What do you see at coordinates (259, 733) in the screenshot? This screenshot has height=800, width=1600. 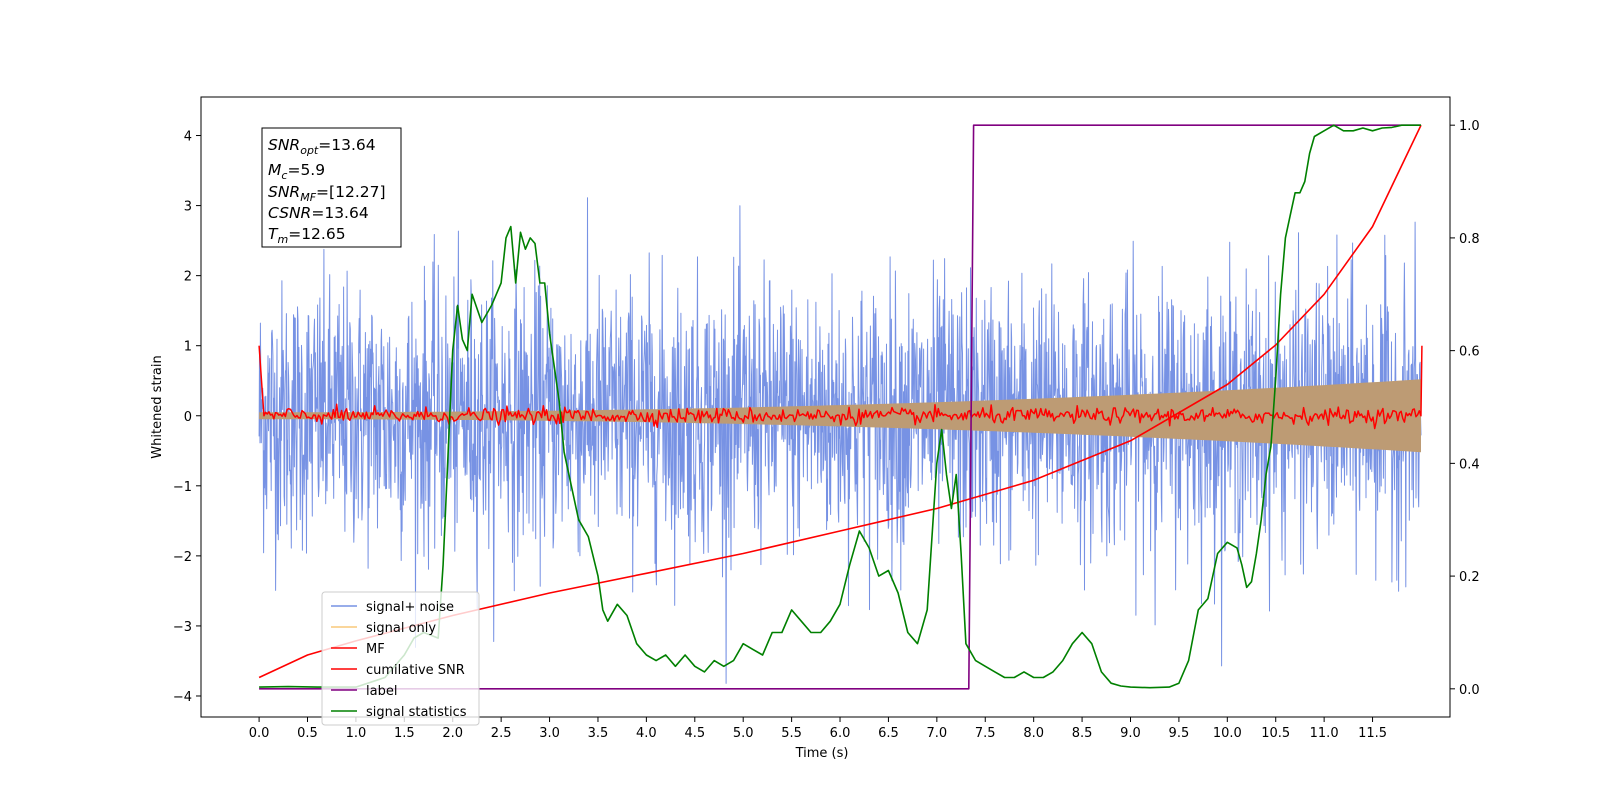 I see `x-tick-label: 0.0` at bounding box center [259, 733].